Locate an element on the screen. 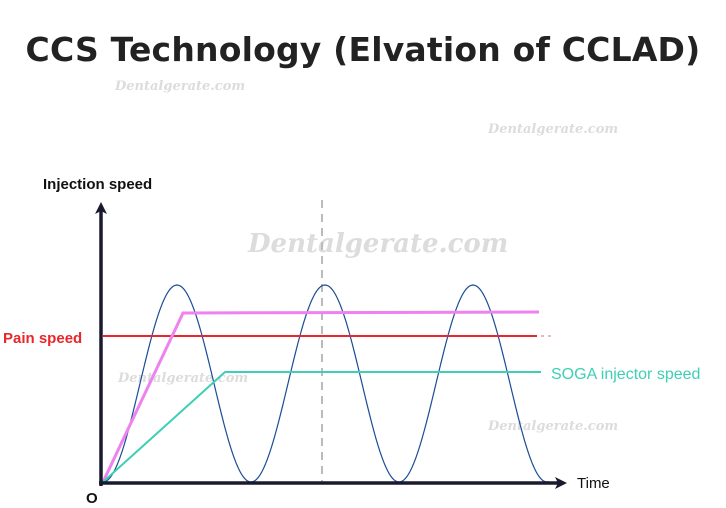 The width and height of the screenshot is (726, 508). x-axis-label: Time is located at coordinates (593, 483).